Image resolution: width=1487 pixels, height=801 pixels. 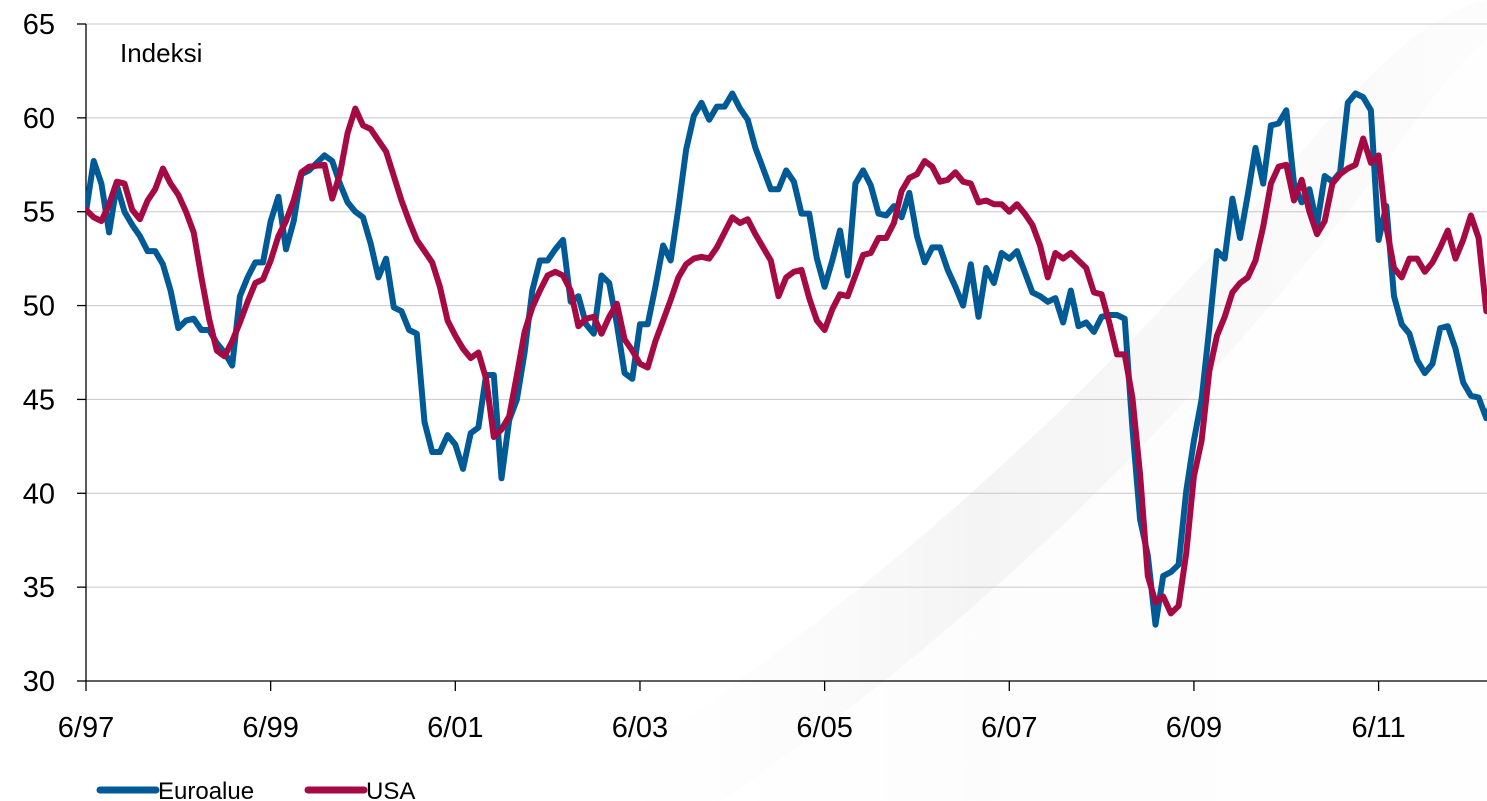 I want to click on y-tick-label: 60, so click(x=39, y=119).